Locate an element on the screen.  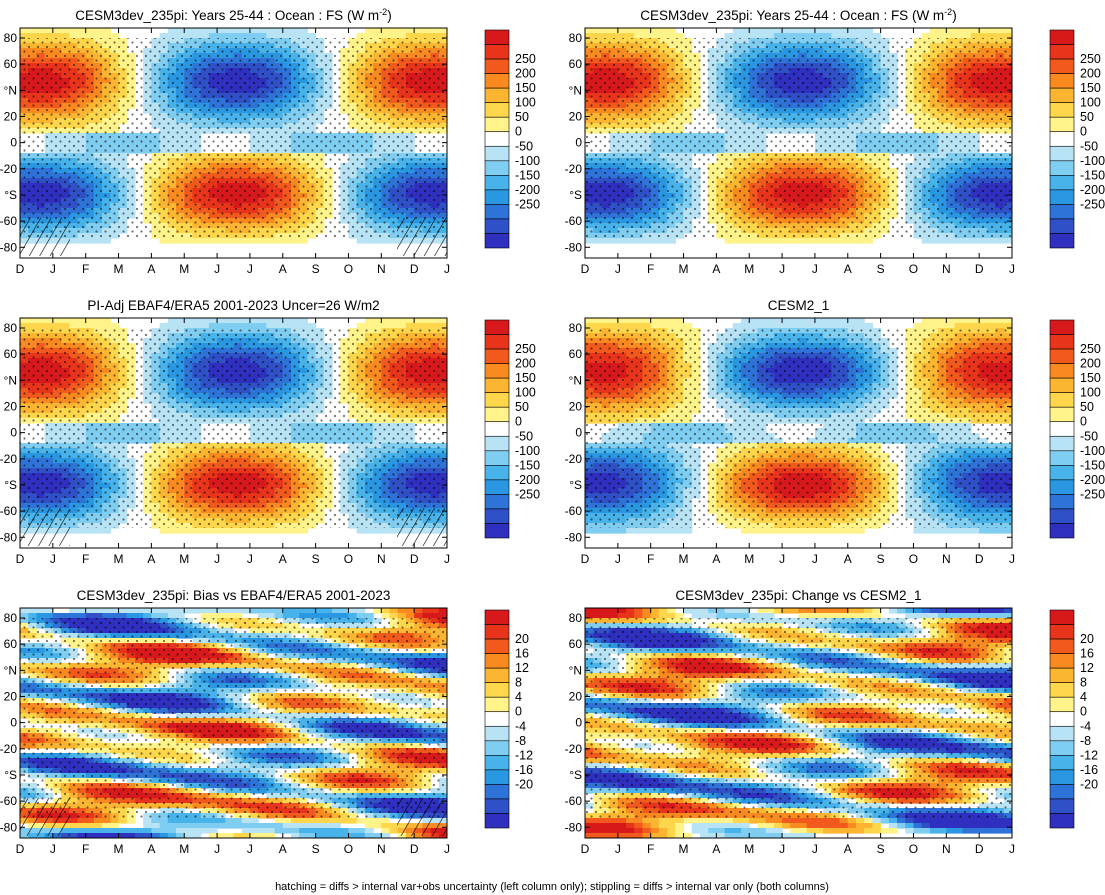
x-tick-label: F is located at coordinates (85, 269).